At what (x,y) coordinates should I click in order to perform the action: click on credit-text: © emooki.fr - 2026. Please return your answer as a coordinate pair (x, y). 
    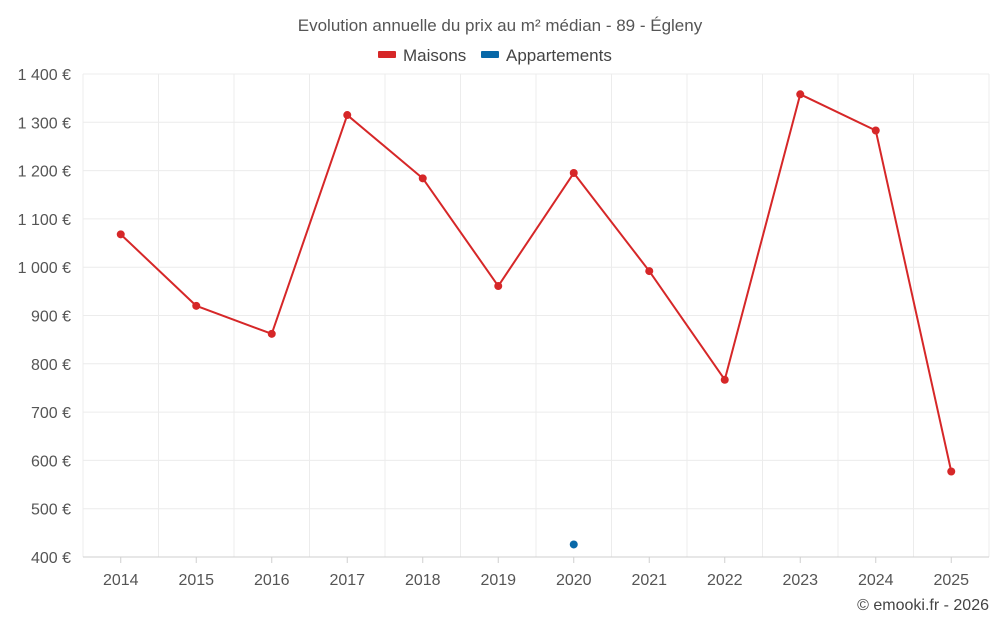
    Looking at the image, I should click on (923, 605).